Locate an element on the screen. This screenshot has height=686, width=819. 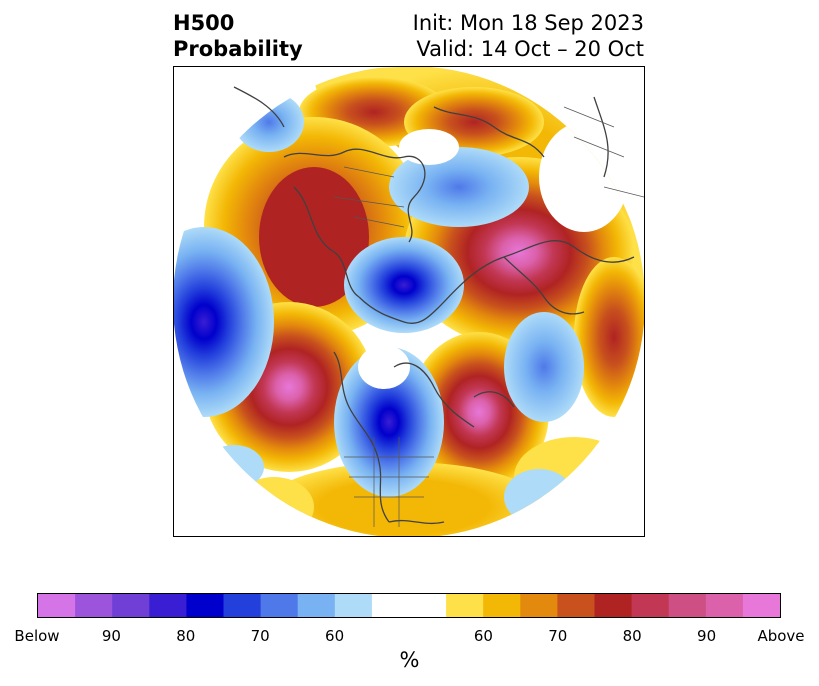
colorbar-tick-label: Above is located at coordinates (781, 636).